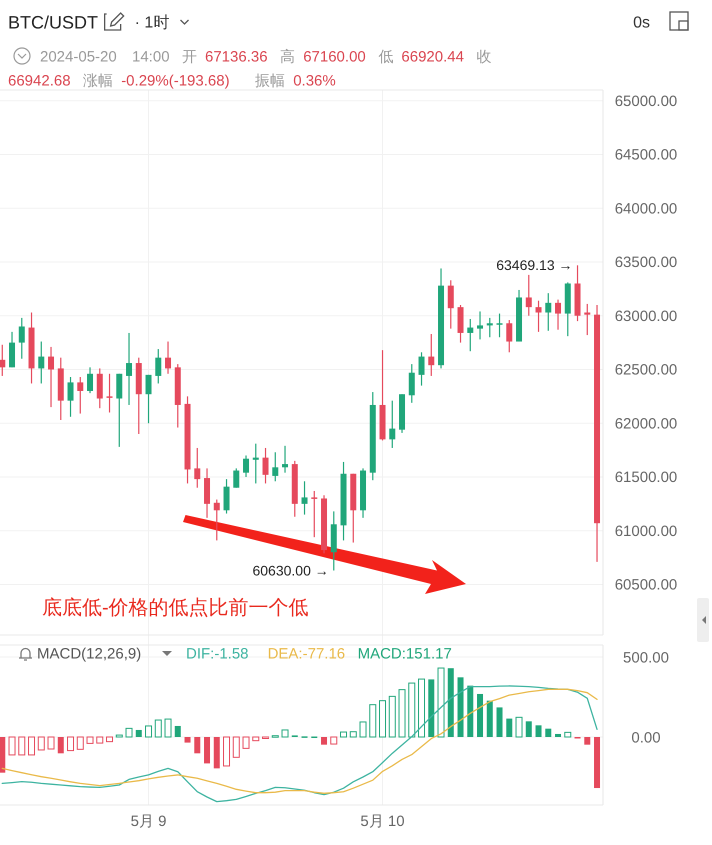  Describe the element at coordinates (53, 22) in the screenshot. I see `chart-title: BTC/USDT` at that location.